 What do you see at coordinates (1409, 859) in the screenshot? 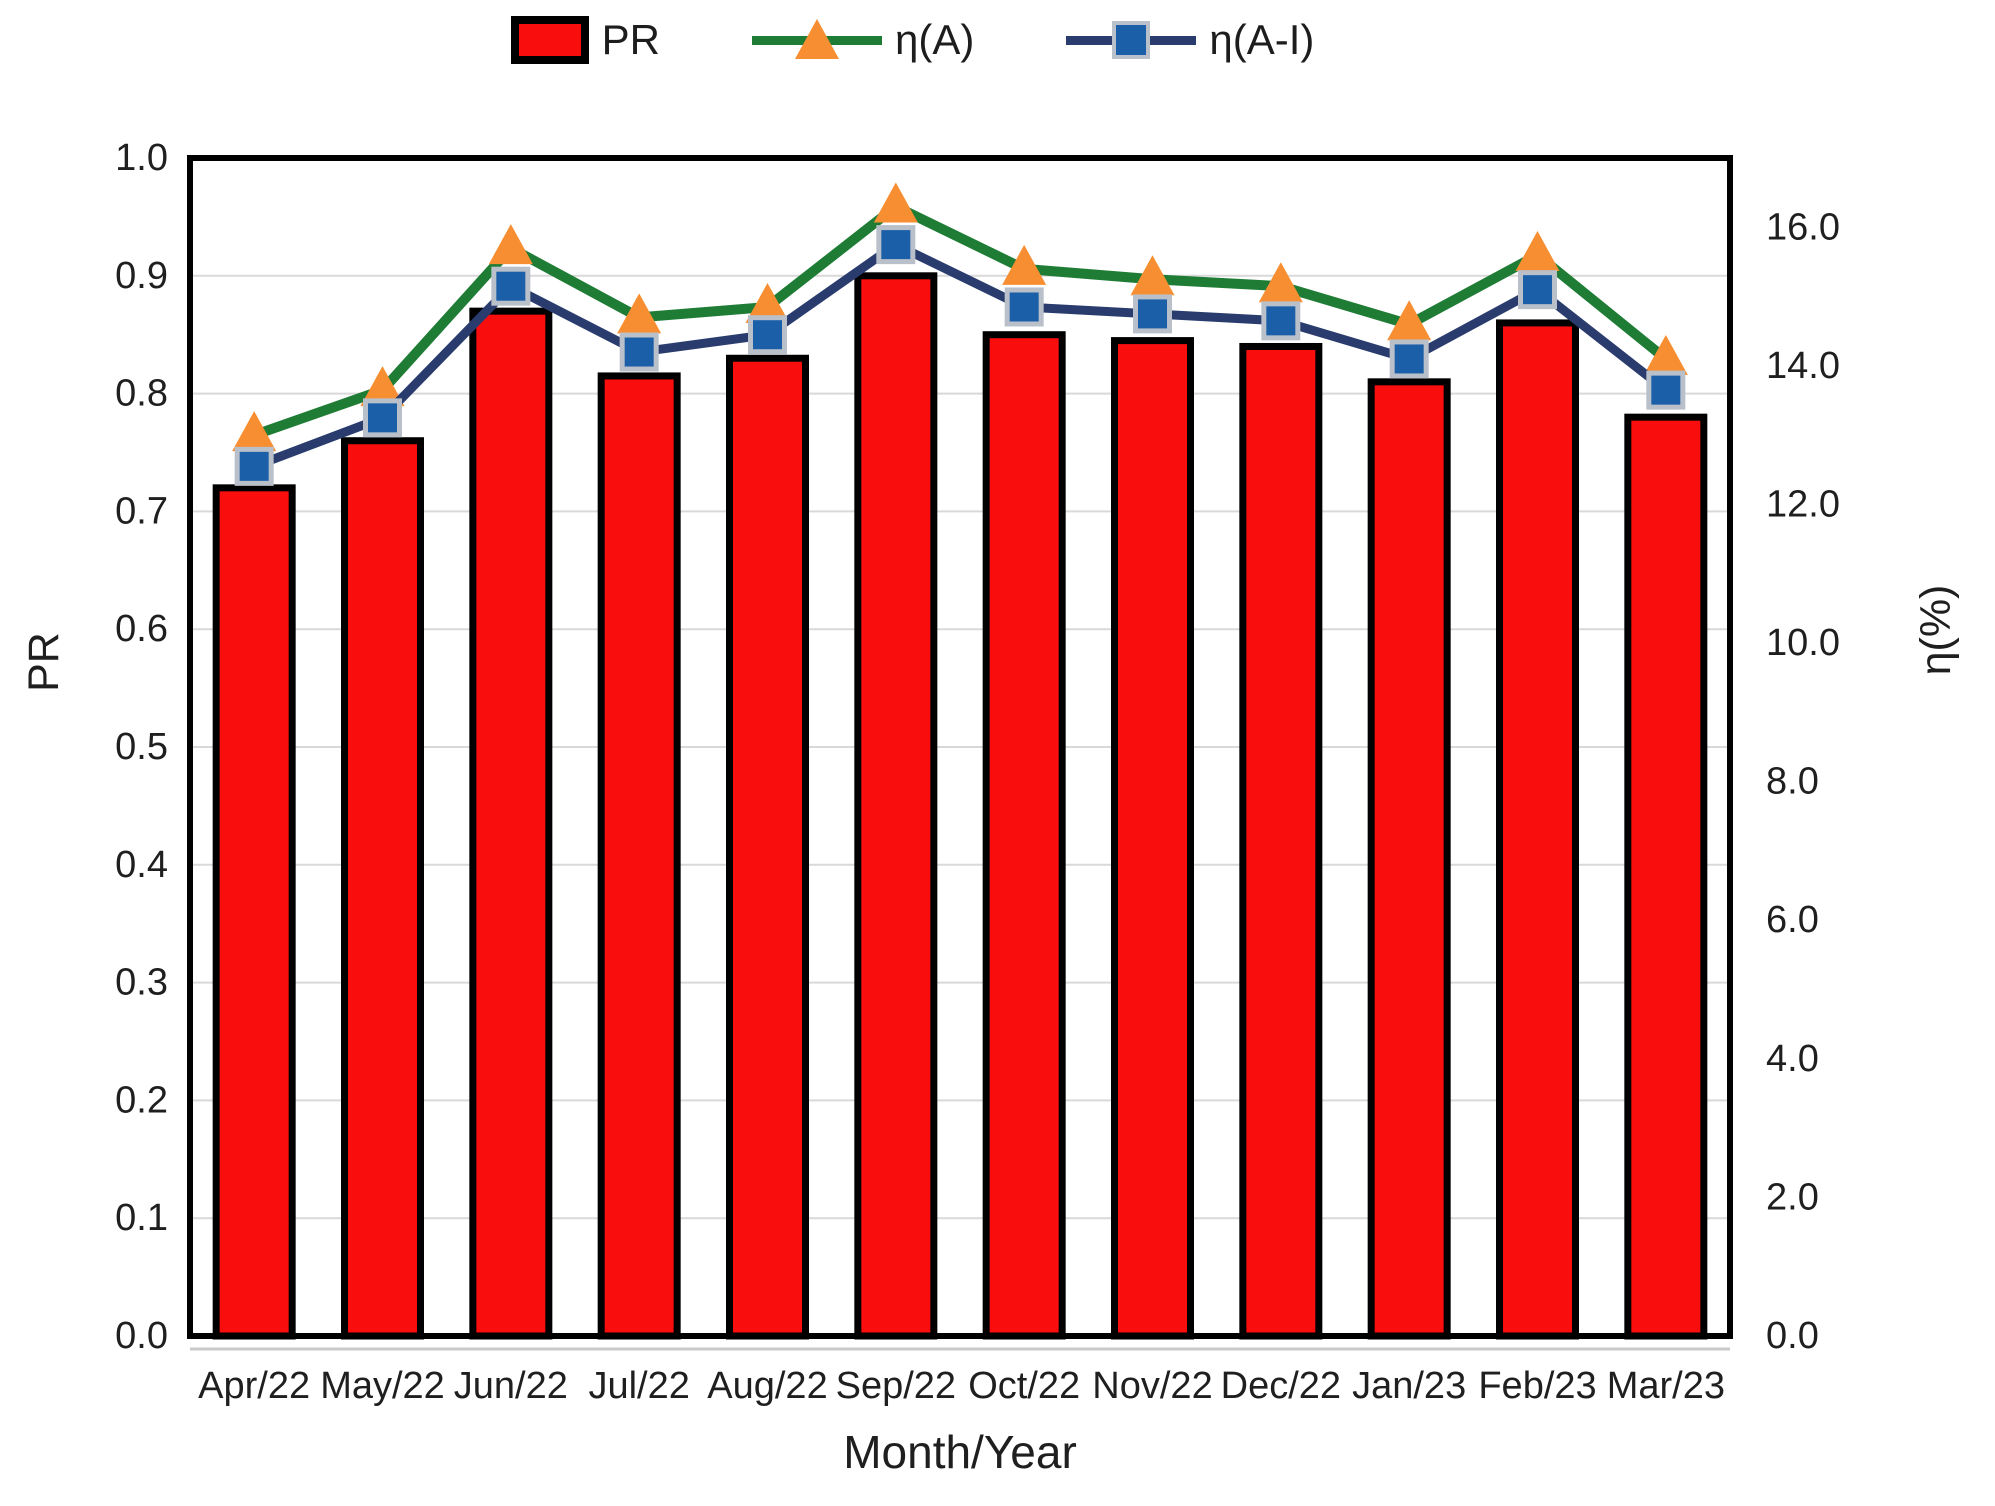
I see `bar-Jan/23` at bounding box center [1409, 859].